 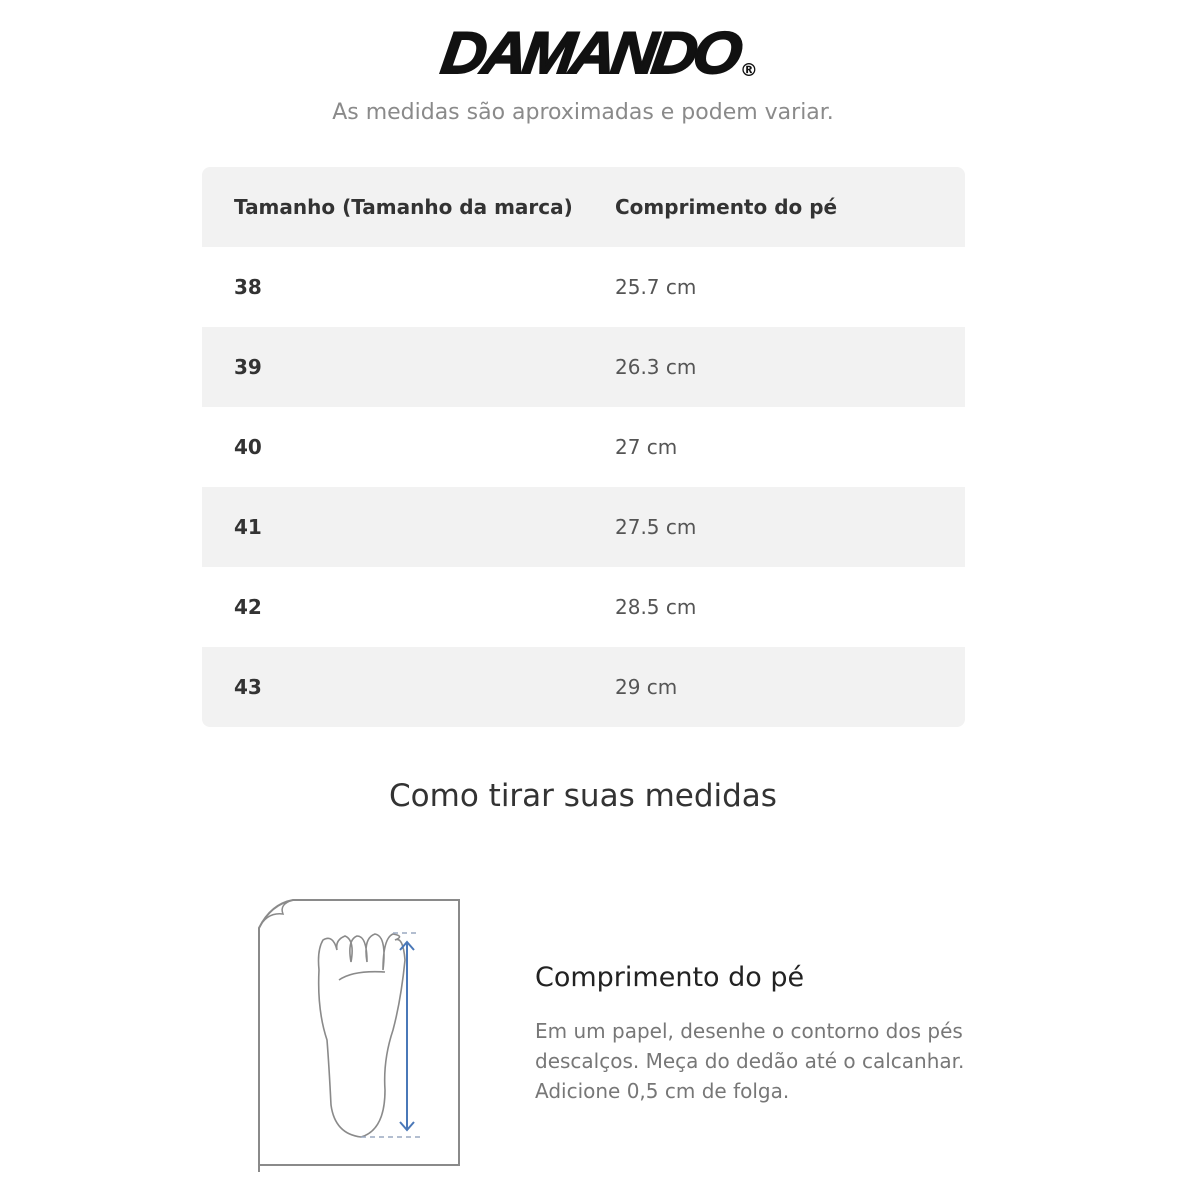 I want to click on table-row: 41 27.5 cm, so click(x=583, y=527).